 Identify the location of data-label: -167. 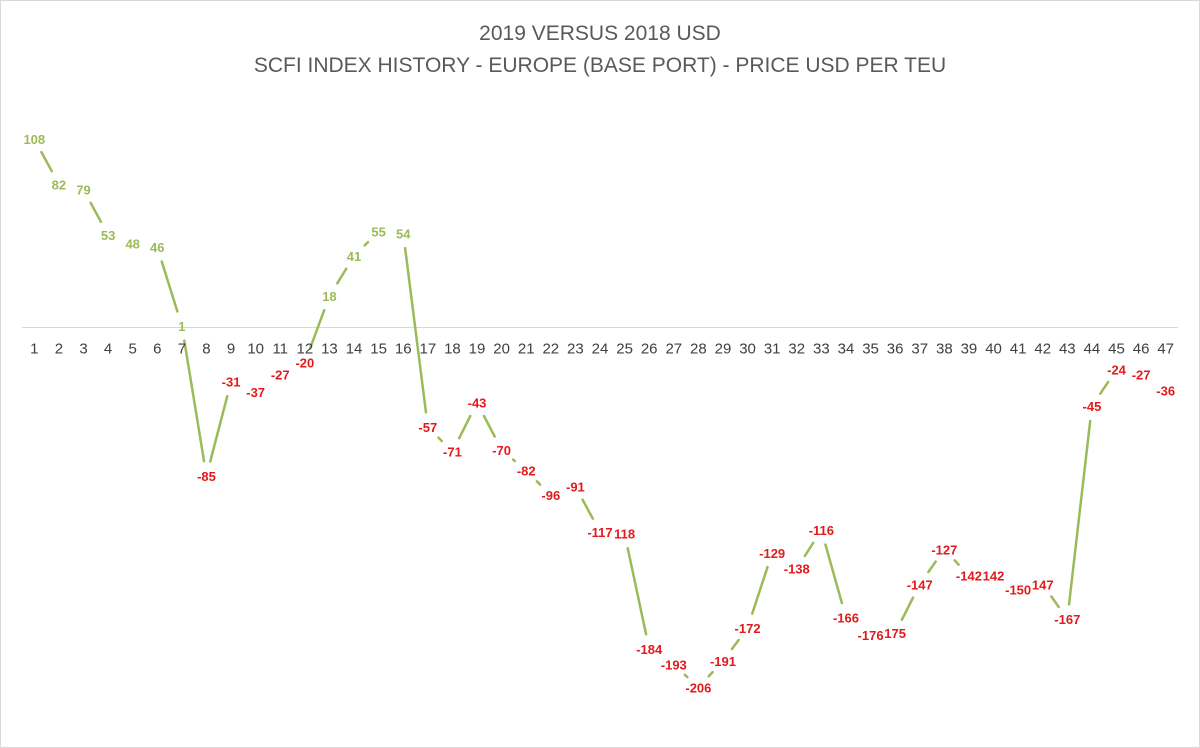
(1067, 619).